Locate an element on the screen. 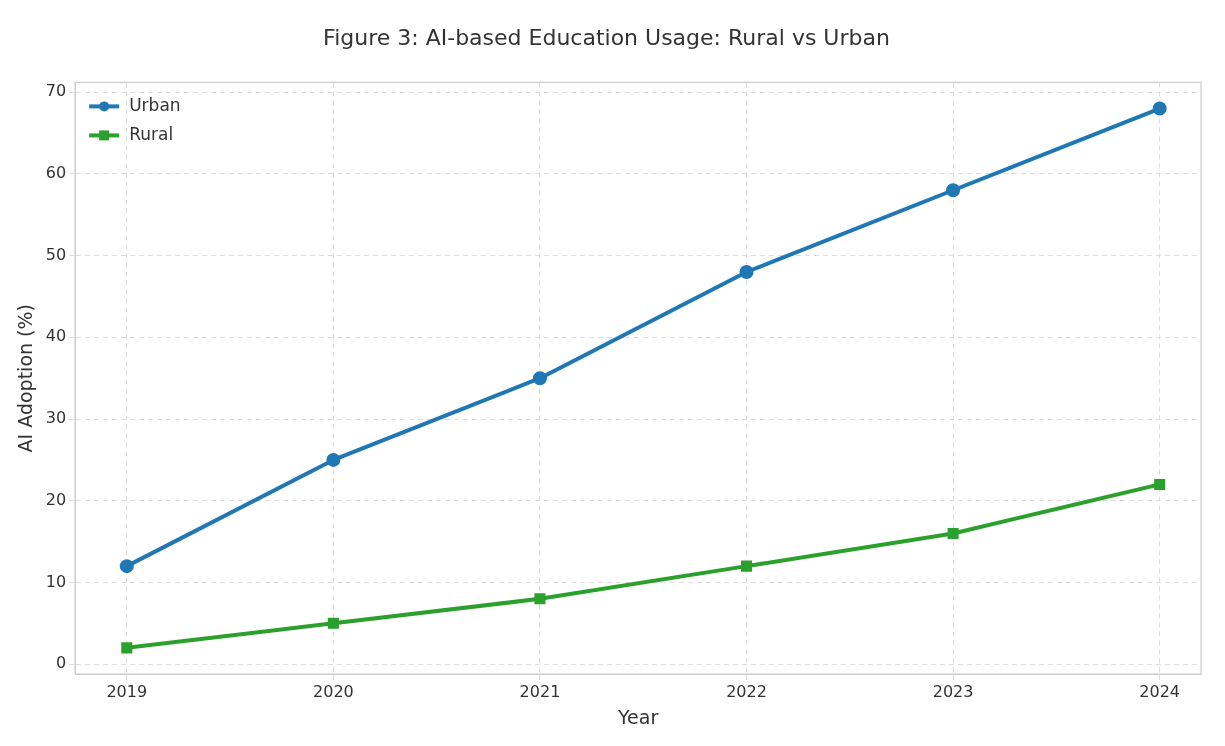  y-tick-label: 70 is located at coordinates (56, 91).